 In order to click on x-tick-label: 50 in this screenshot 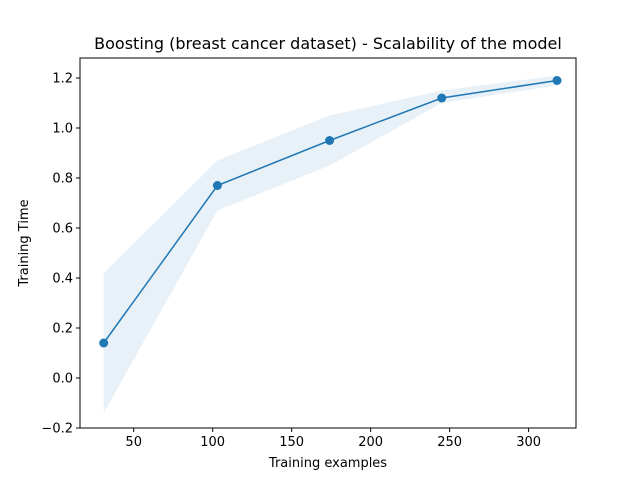, I will do `click(133, 442)`.